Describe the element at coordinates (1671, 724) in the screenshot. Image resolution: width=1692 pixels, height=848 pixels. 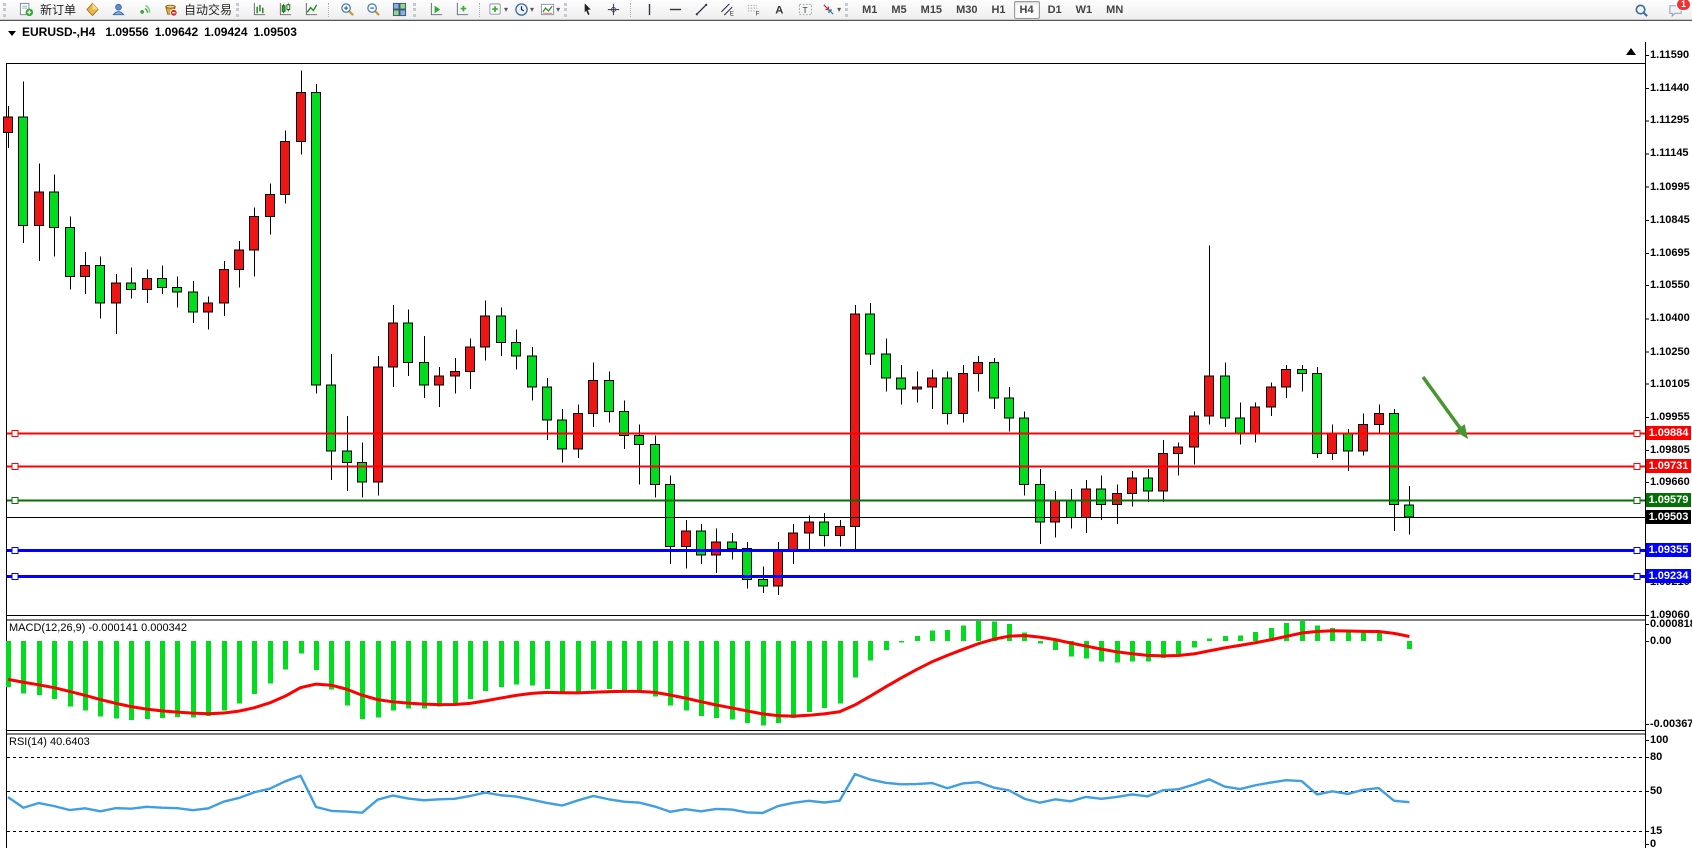
I see `macd-axis-label: -0.003677` at that location.